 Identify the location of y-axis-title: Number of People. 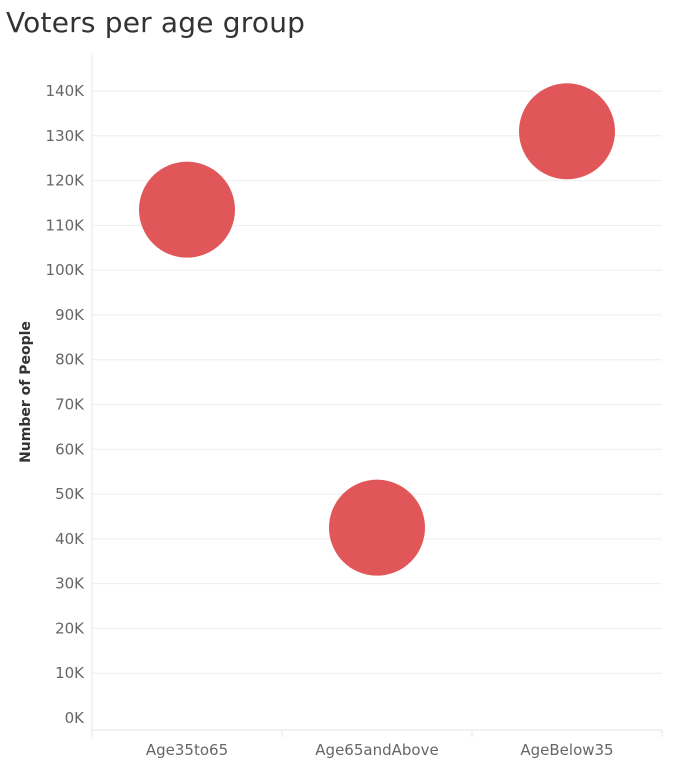
(26, 392).